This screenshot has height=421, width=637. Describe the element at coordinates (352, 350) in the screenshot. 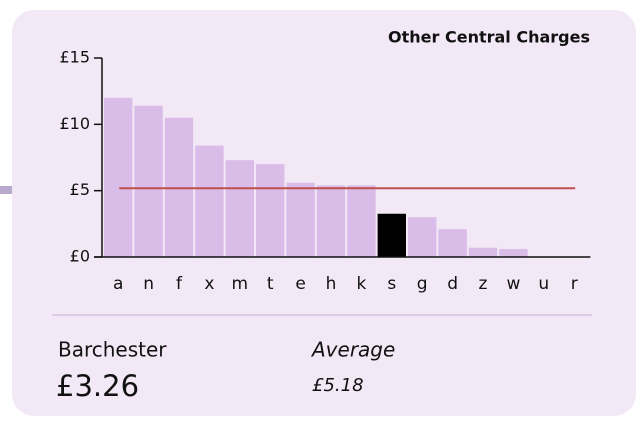

I see `average-label: Average` at that location.